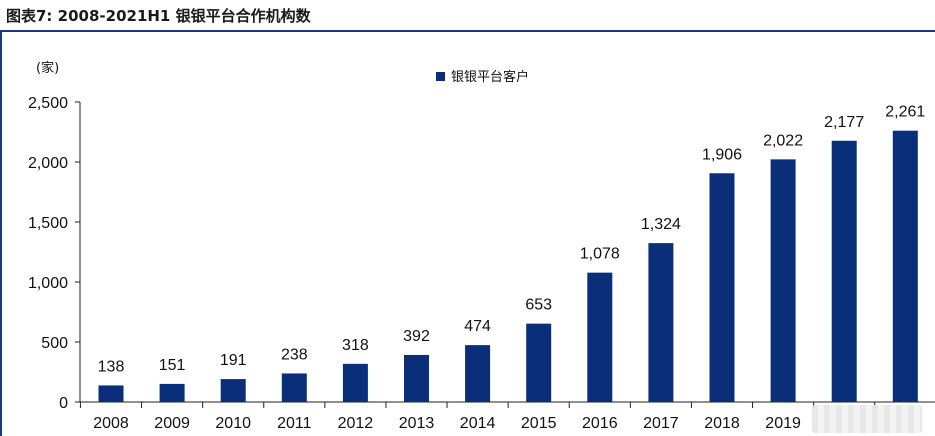  I want to click on data-label-2010: 191, so click(233, 360).